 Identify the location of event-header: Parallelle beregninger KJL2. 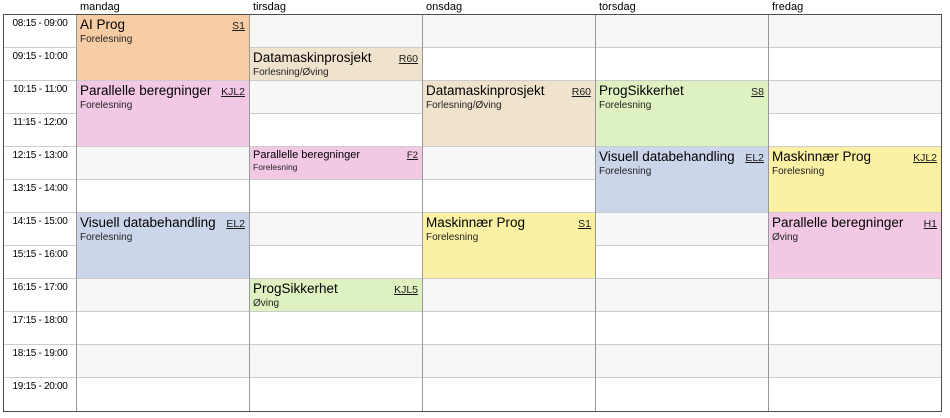
(162, 91).